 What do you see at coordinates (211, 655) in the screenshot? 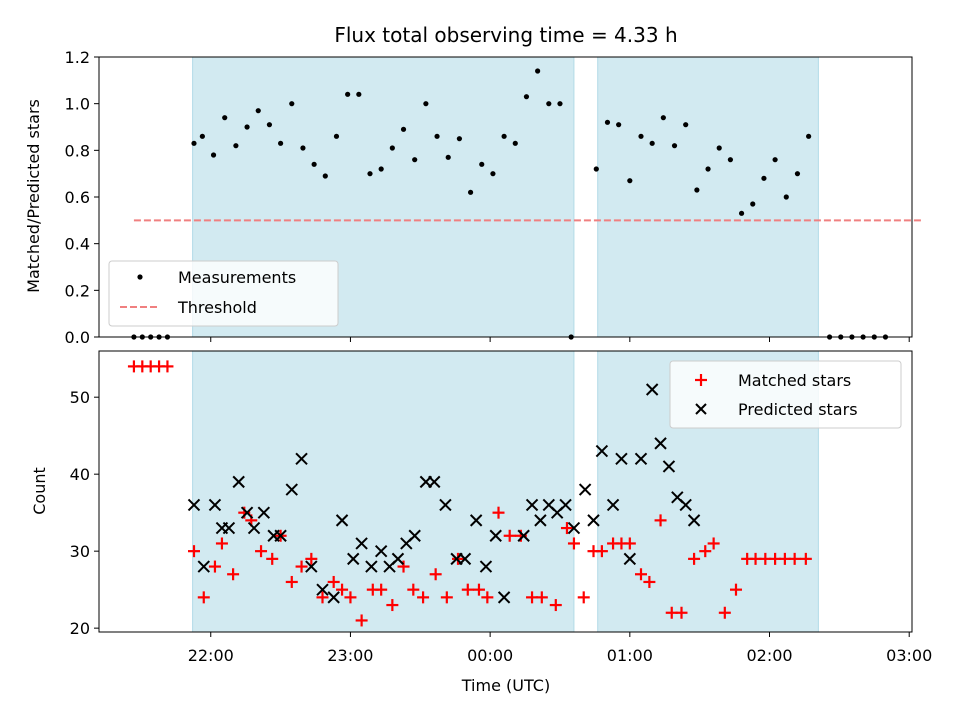
I see `x-tick-label: 22:00` at bounding box center [211, 655].